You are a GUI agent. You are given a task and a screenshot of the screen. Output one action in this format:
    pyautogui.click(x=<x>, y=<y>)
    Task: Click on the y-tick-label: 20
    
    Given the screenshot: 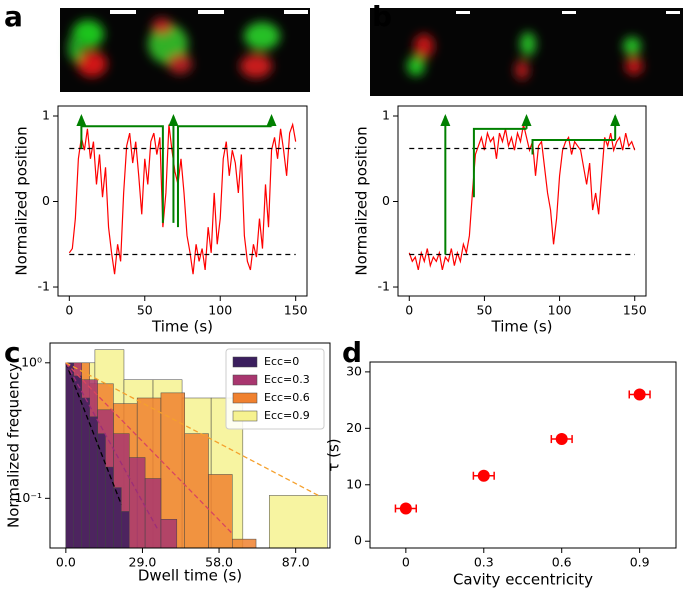 What is the action you would take?
    pyautogui.click(x=354, y=427)
    